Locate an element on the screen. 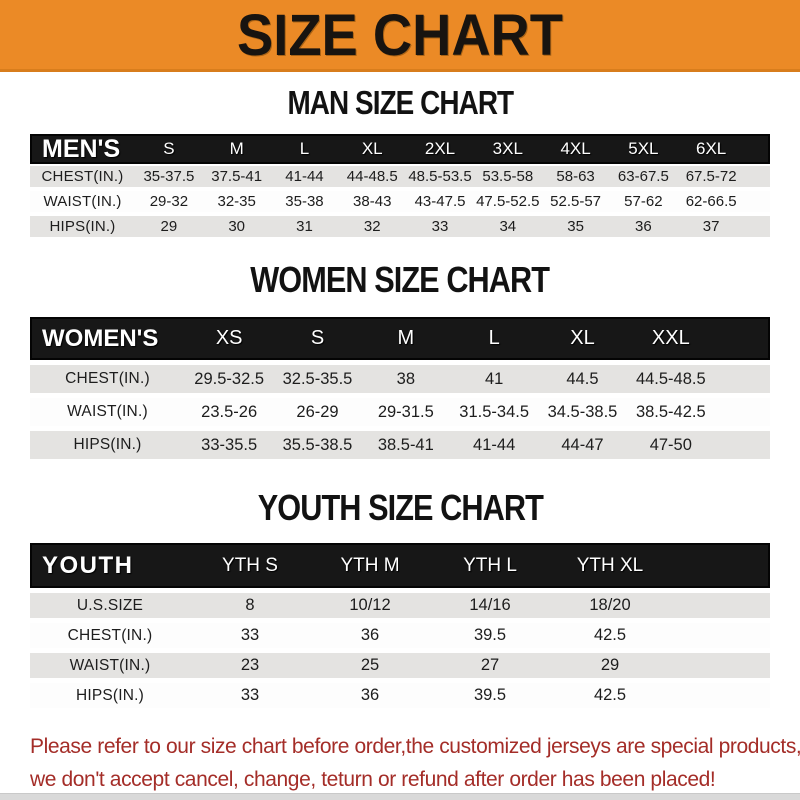 Image resolution: width=800 pixels, height=800 pixels. column-header: YTH S is located at coordinates (250, 565).